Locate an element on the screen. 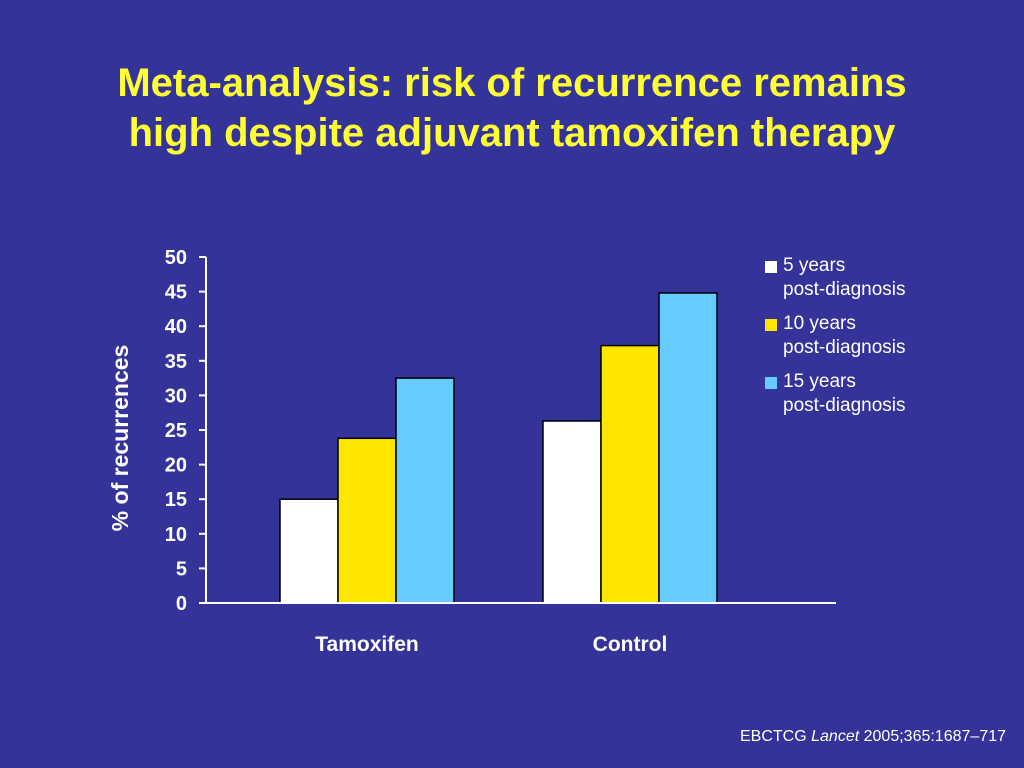 This screenshot has height=768, width=1024. citation-journal: Lancet is located at coordinates (835, 736).